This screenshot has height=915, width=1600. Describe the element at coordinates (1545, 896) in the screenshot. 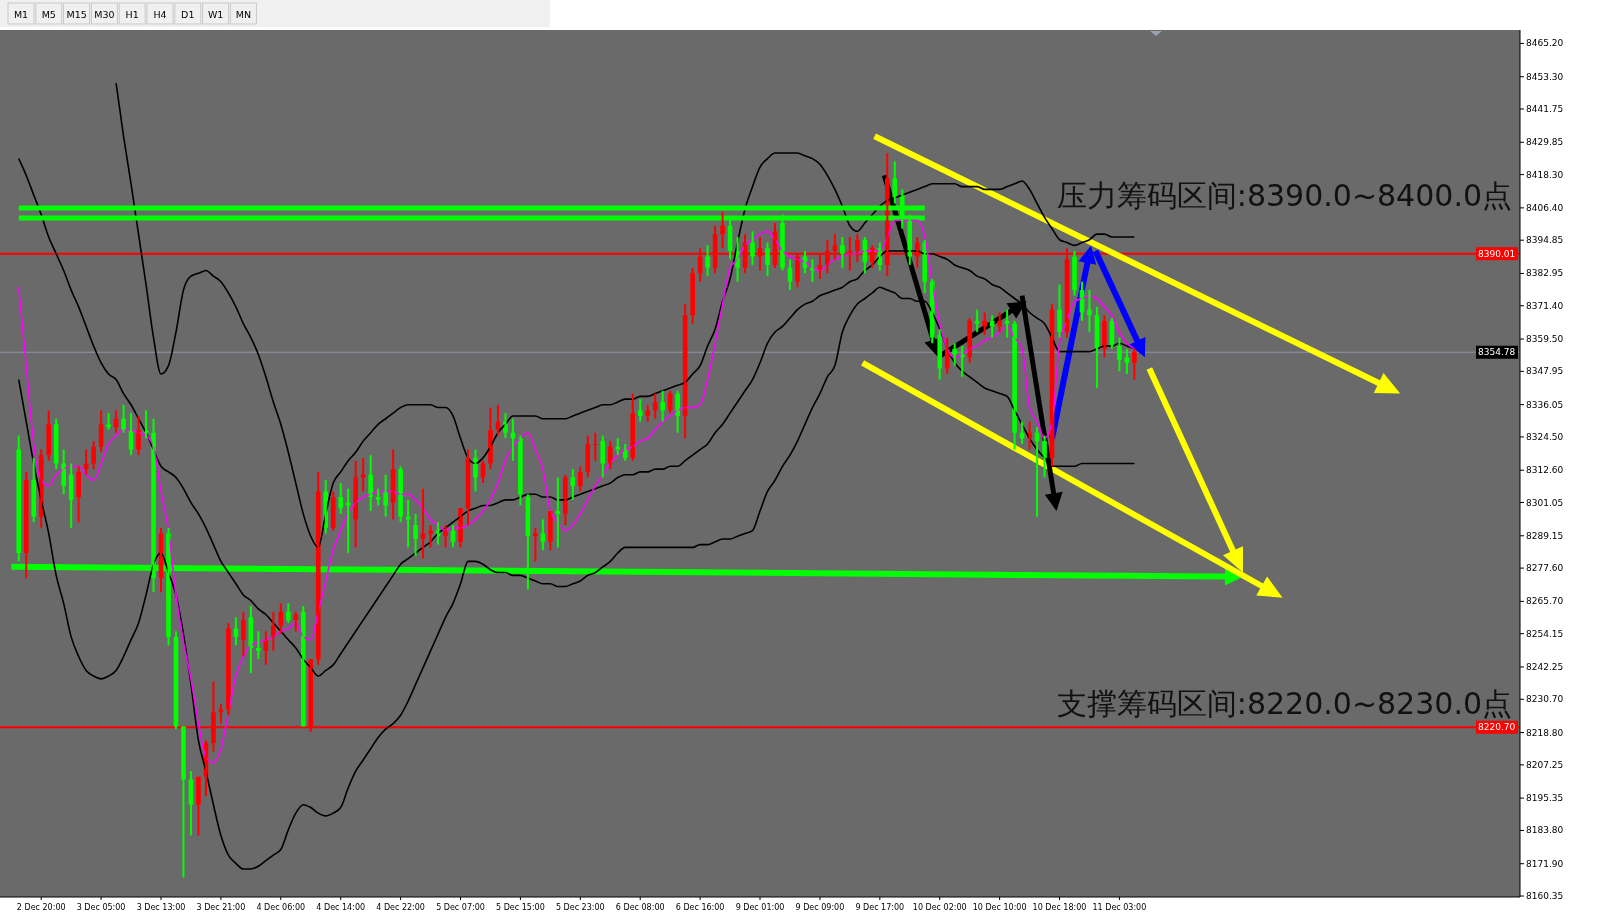

I see `y-tick-label: 8160.35` at that location.